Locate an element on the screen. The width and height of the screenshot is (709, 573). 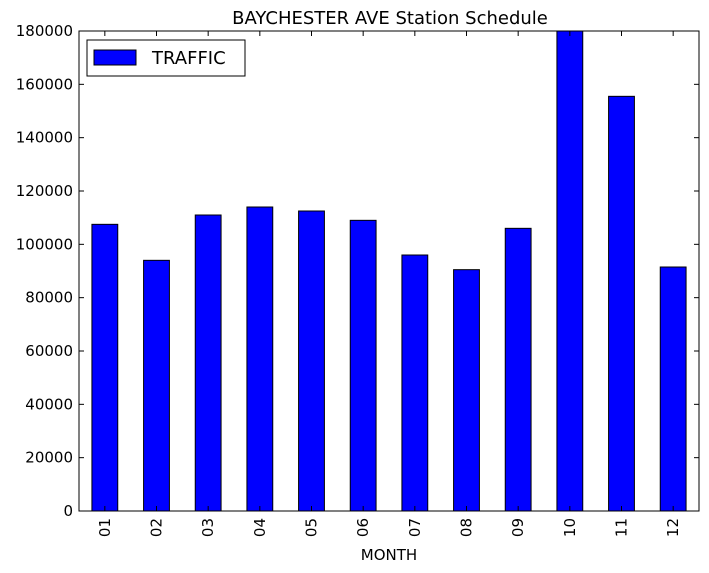
legend-label-traffic: TRAFFIC is located at coordinates (188, 58).